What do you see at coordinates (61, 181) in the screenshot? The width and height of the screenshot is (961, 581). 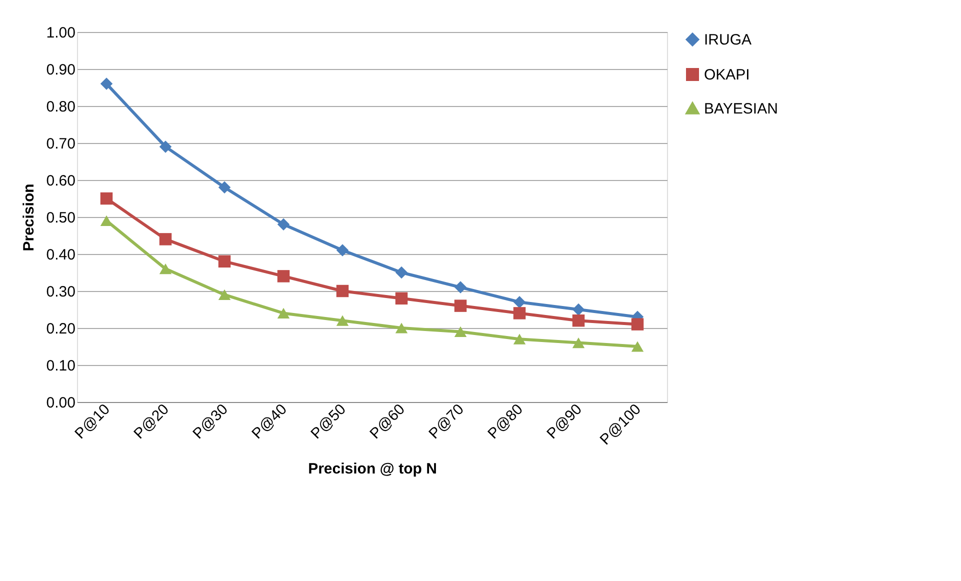 I see `y-tick-label: 0.60` at bounding box center [61, 181].